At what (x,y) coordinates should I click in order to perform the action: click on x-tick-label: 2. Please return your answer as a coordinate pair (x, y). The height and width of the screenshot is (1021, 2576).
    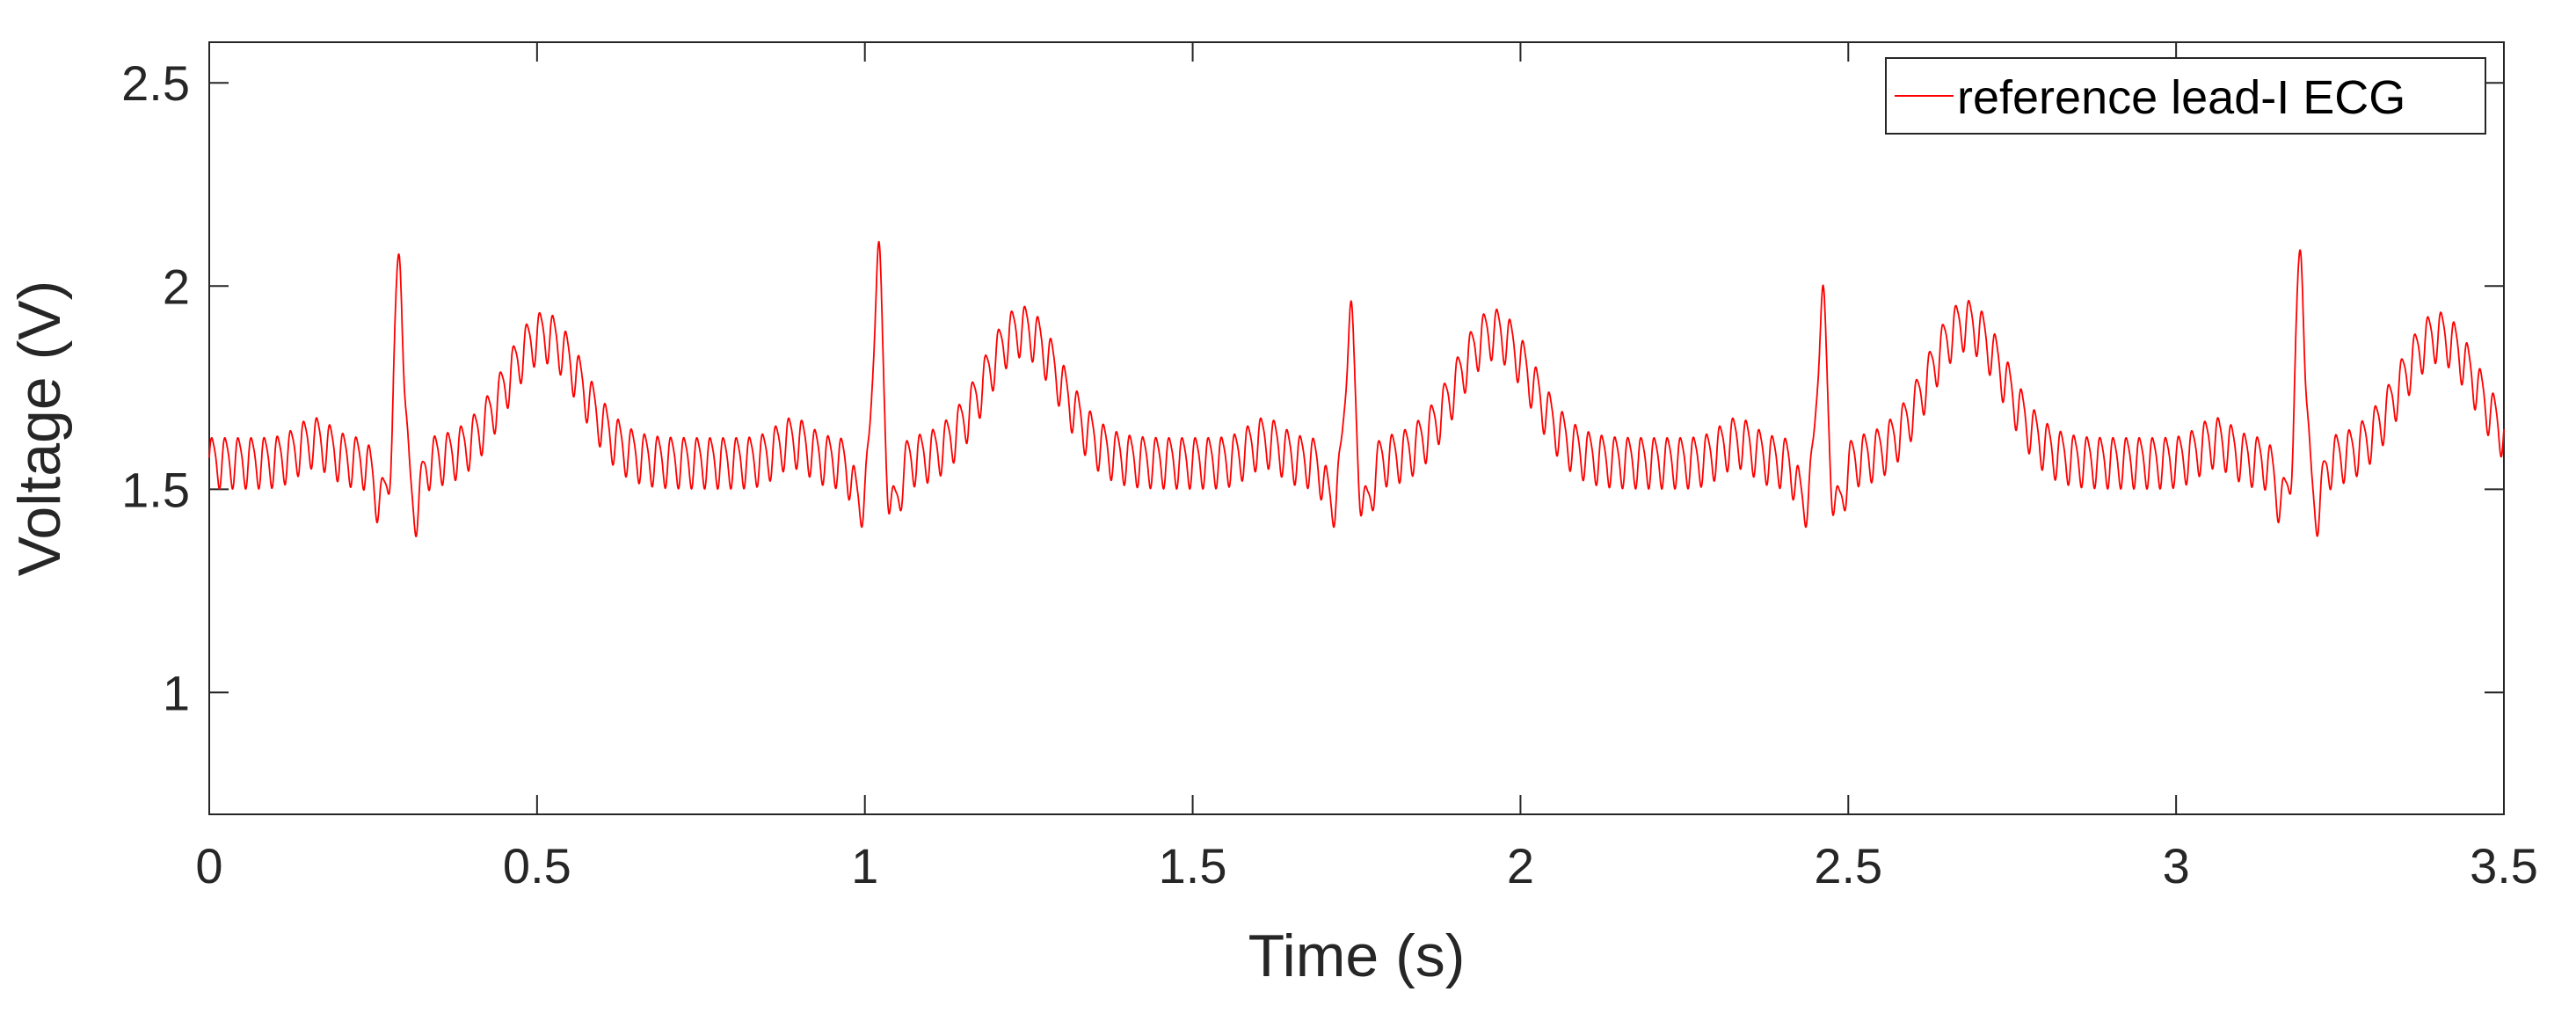
    Looking at the image, I should click on (1520, 865).